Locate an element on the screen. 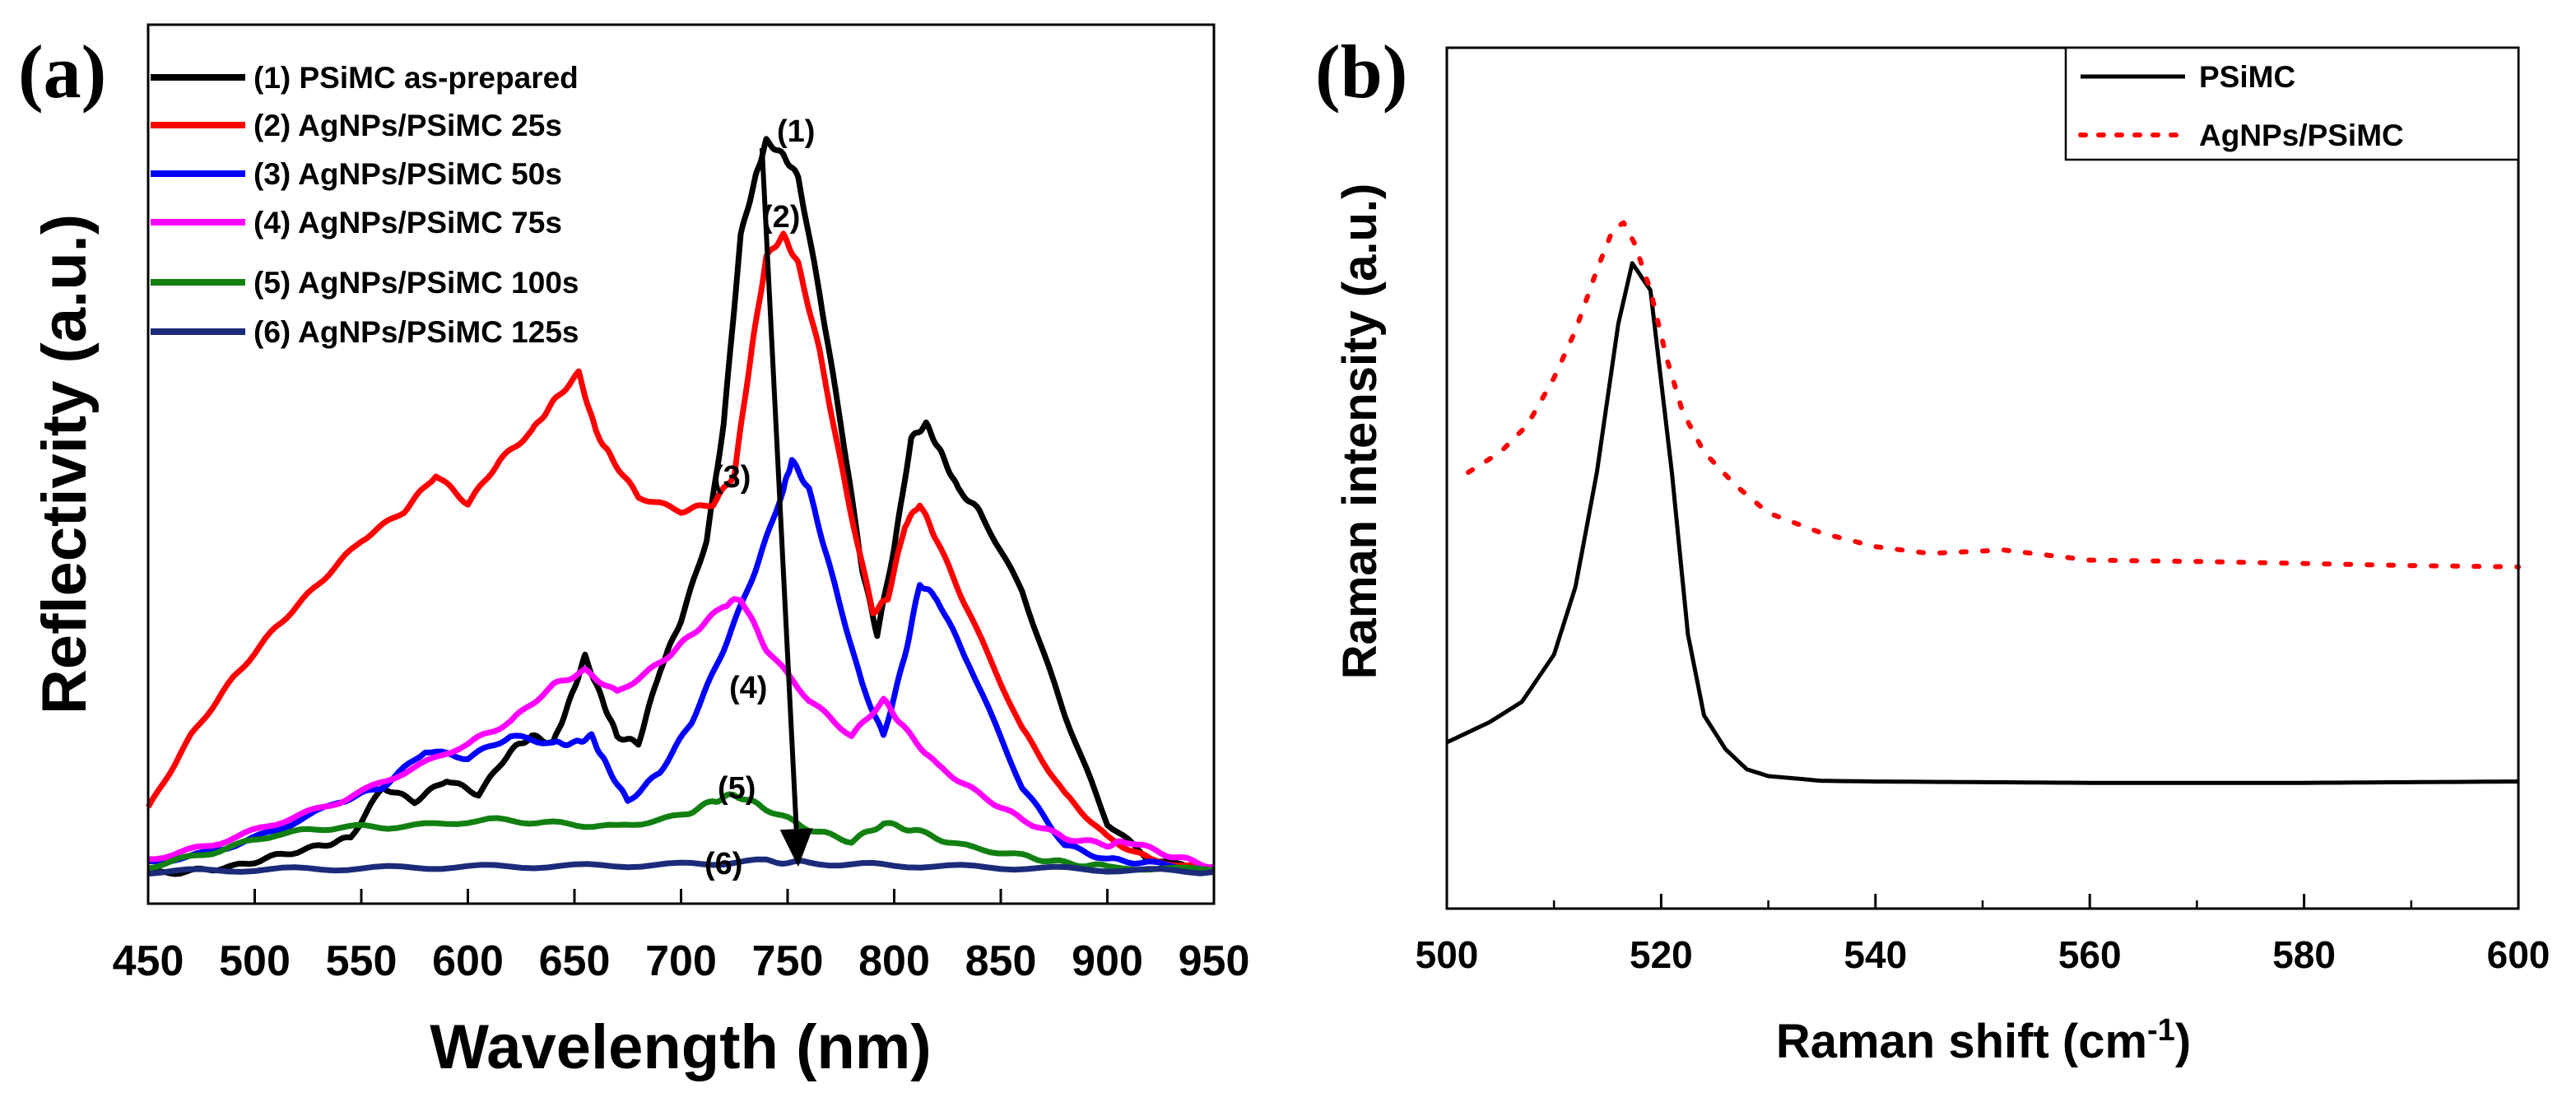  x-tick-label: 650 is located at coordinates (575, 961).